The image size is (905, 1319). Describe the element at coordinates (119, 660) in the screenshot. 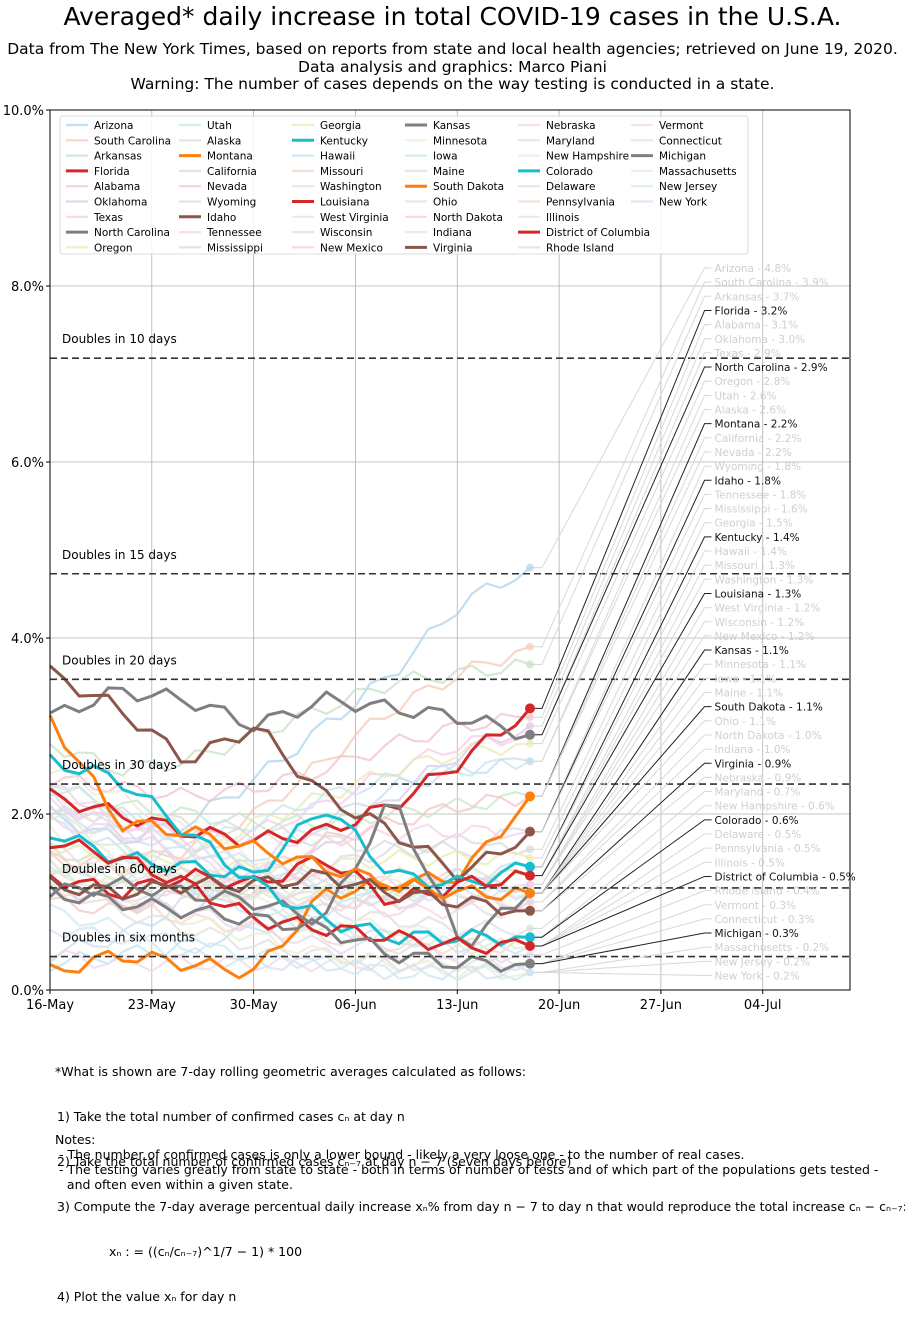

I see `doubling-label: Doubles in 20 days` at that location.